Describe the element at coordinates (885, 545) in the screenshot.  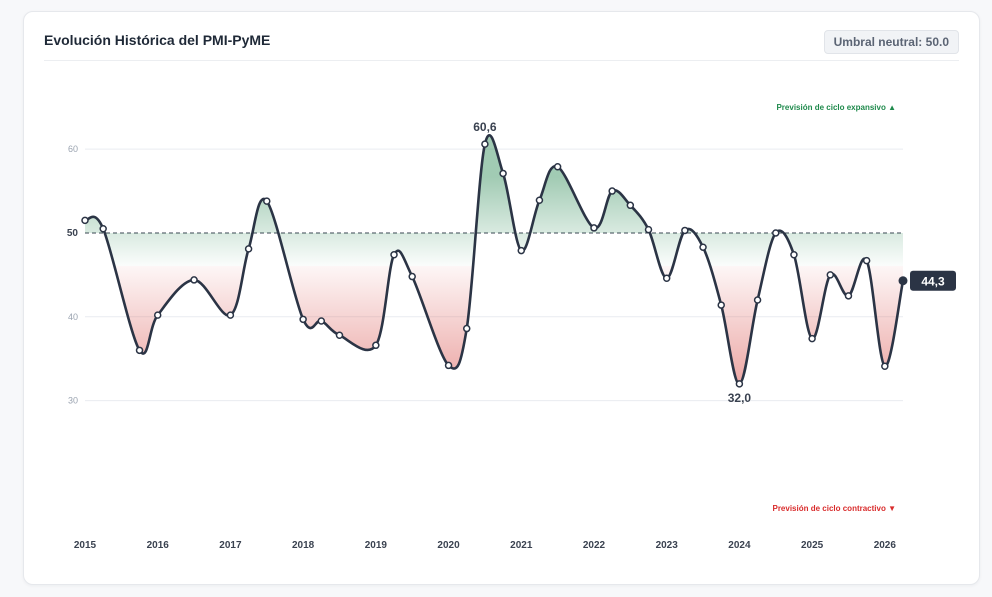
I see `x-tick-label: 2026` at that location.